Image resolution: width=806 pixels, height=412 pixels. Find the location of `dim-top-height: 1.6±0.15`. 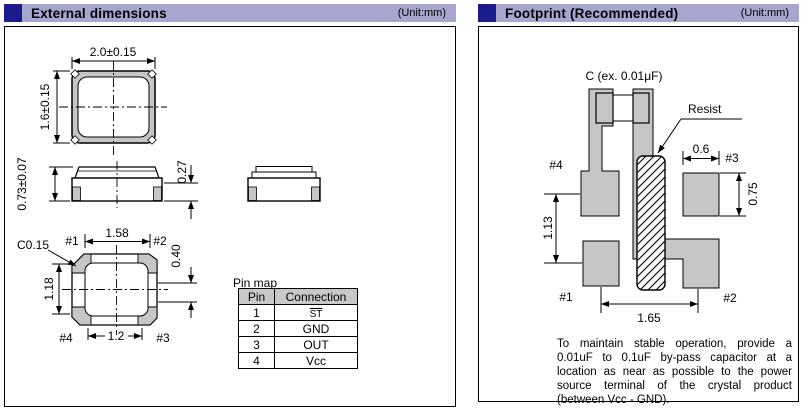

dim-top-height: 1.6±0.15 is located at coordinates (45, 106).